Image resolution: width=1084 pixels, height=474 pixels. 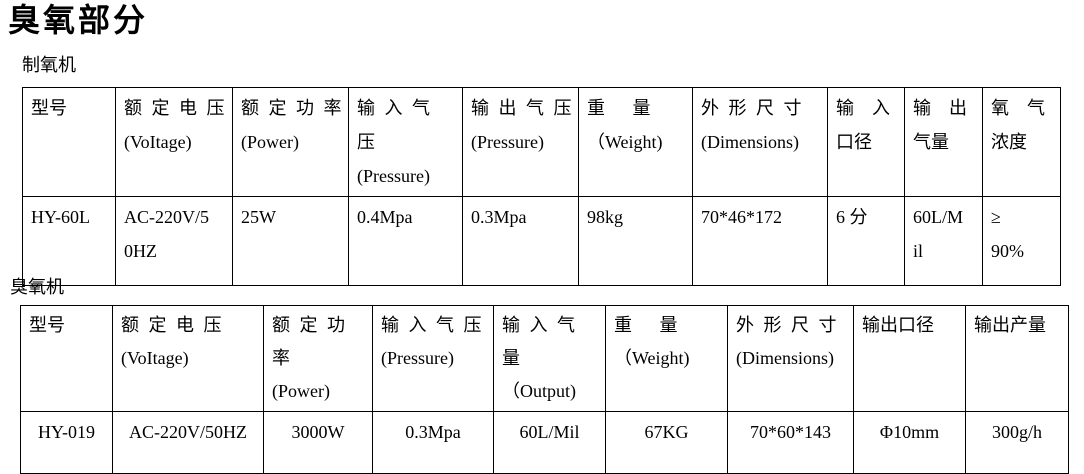 What do you see at coordinates (66, 442) in the screenshot?
I see `cell-model: HY-019` at bounding box center [66, 442].